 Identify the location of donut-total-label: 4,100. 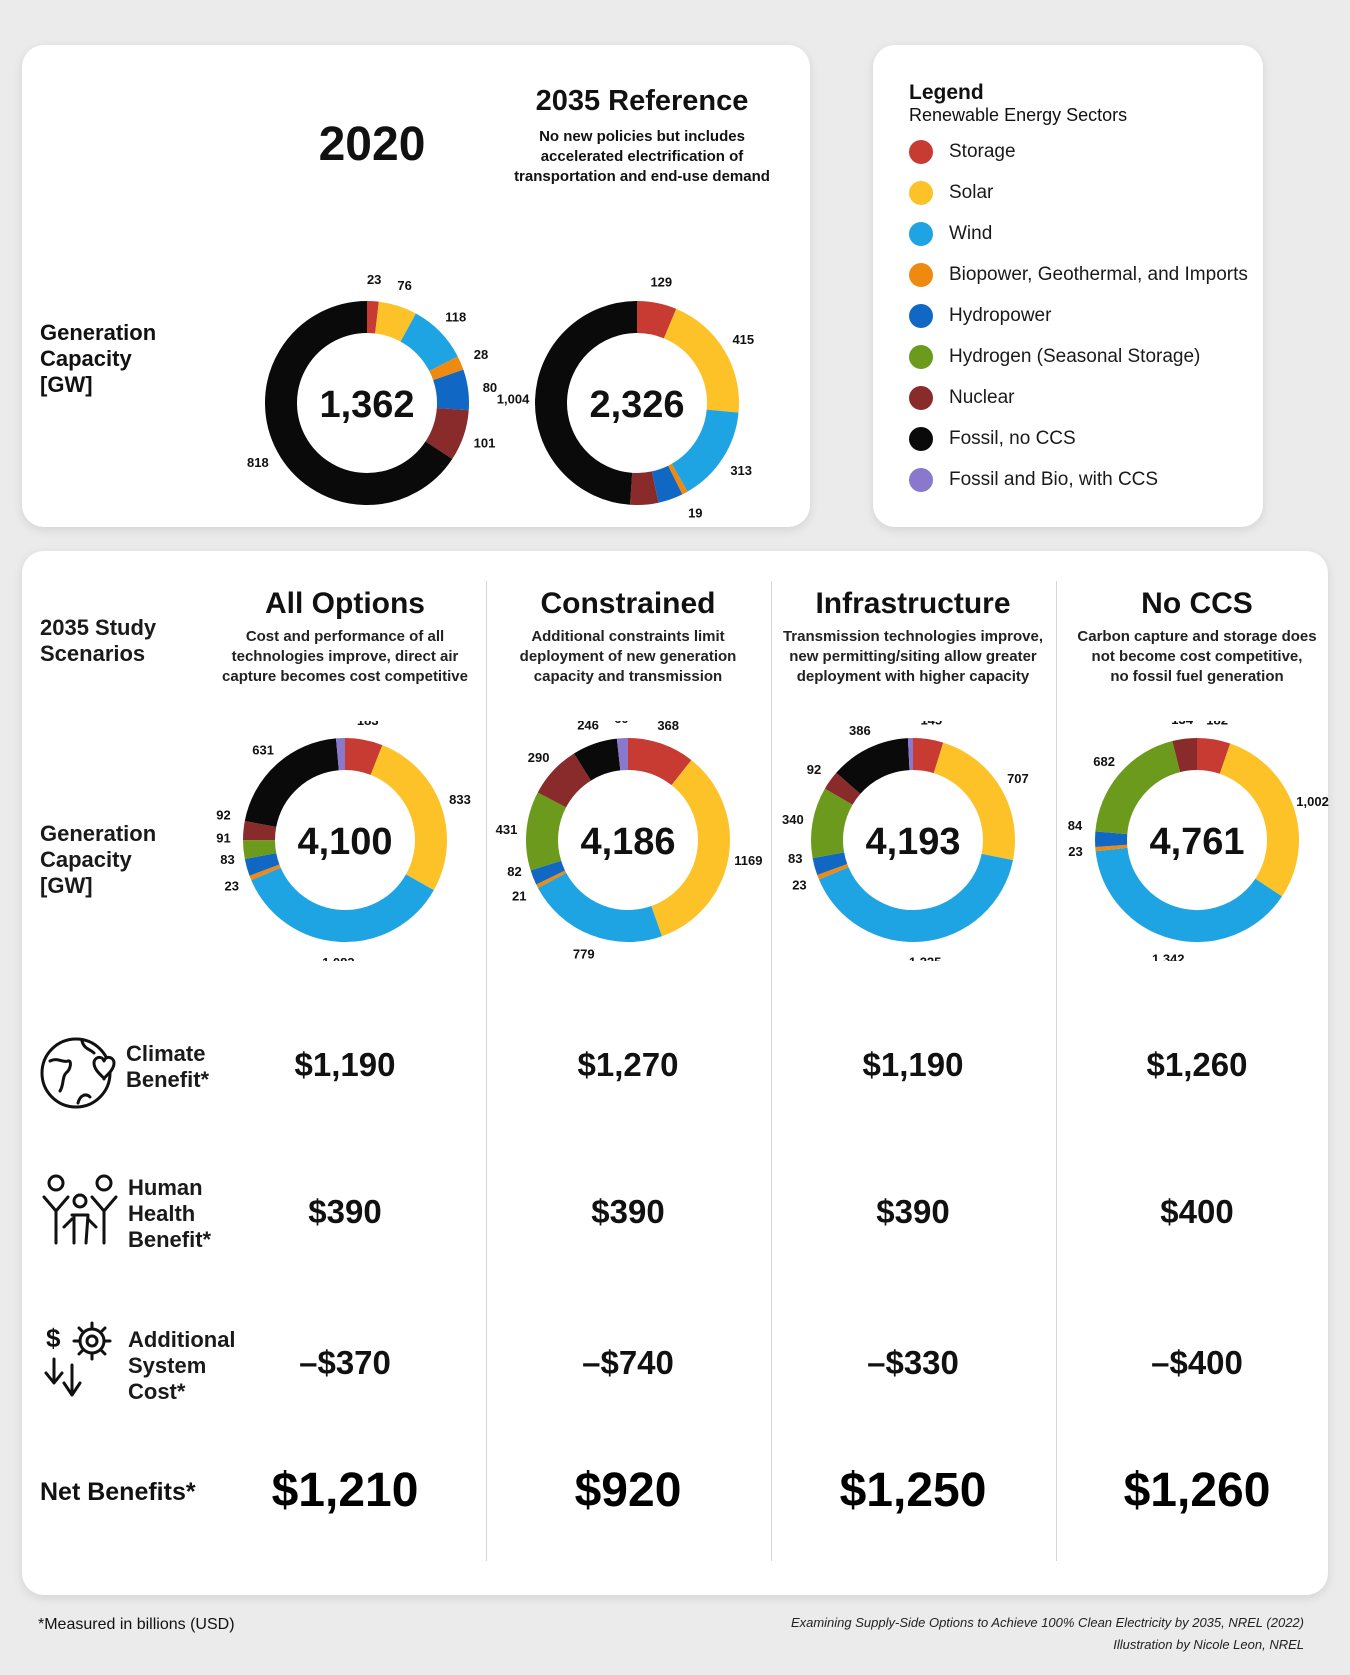
(344, 842).